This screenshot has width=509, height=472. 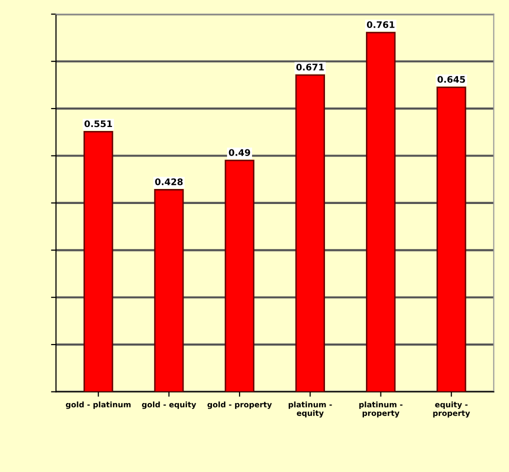 What do you see at coordinates (452, 79) in the screenshot?
I see `data-label: 0.645` at bounding box center [452, 79].